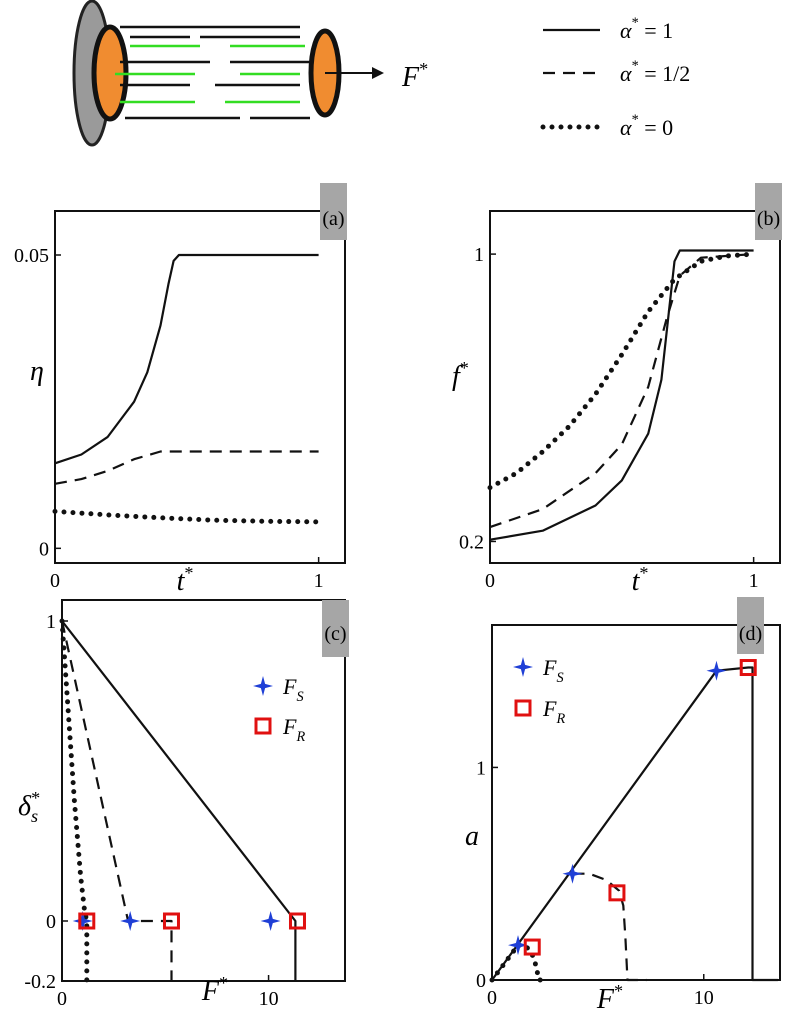 The height and width of the screenshot is (1020, 795). I want to click on force-label-sup: *, so click(423, 69).